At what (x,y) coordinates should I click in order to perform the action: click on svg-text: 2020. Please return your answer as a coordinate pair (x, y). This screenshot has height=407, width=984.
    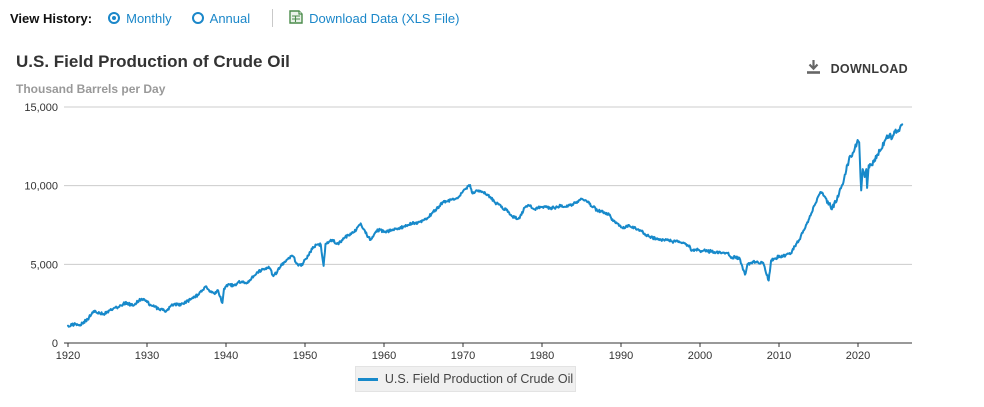
    Looking at the image, I should click on (858, 356).